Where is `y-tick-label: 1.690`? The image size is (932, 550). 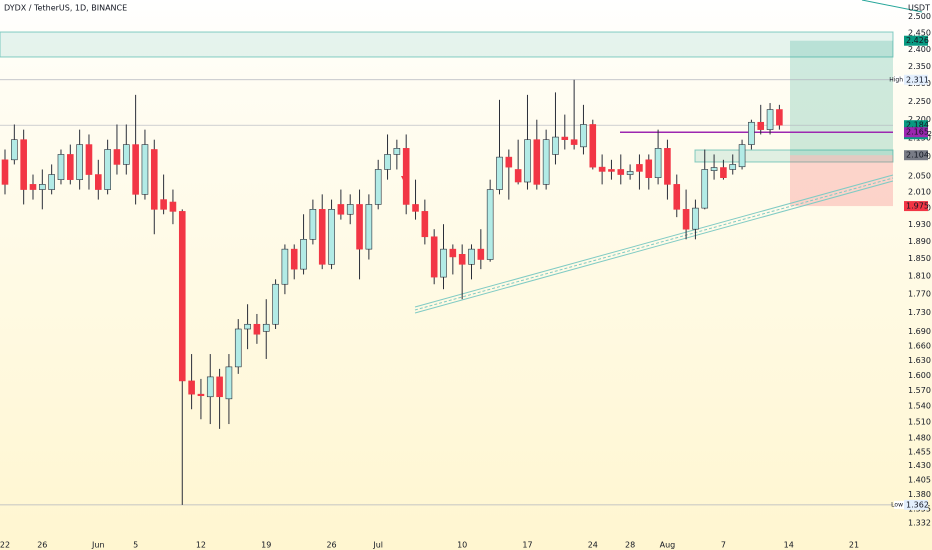
y-tick-label: 1.690 is located at coordinates (919, 331).